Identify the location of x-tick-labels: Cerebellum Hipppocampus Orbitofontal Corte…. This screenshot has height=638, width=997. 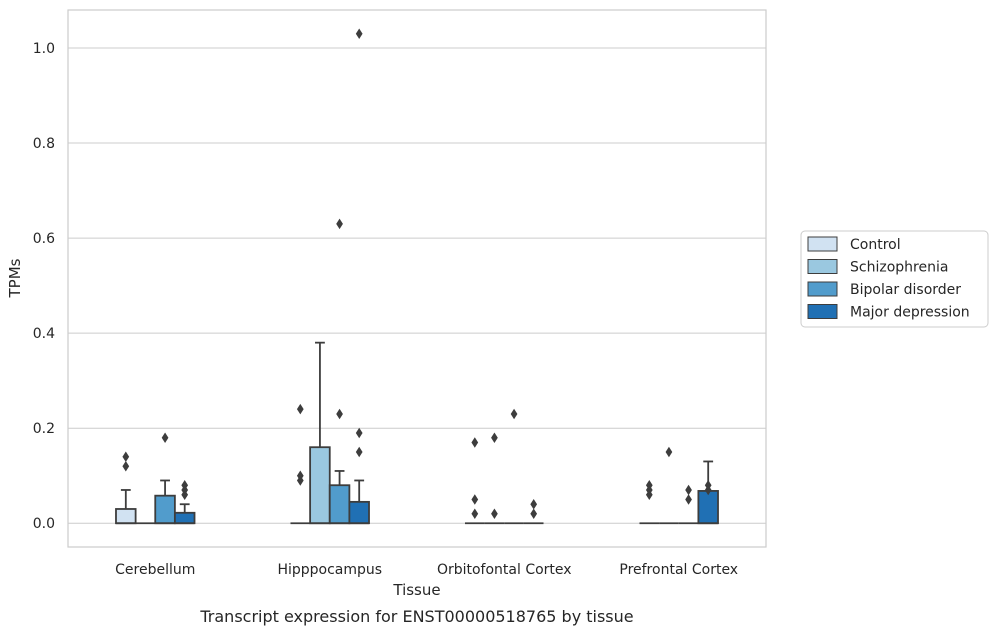
(426, 570).